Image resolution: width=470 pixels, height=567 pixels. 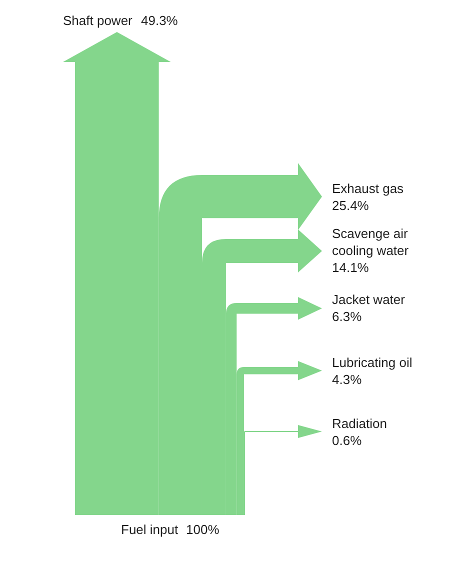 What do you see at coordinates (351, 267) in the screenshot?
I see `data-label: 14.1%` at bounding box center [351, 267].